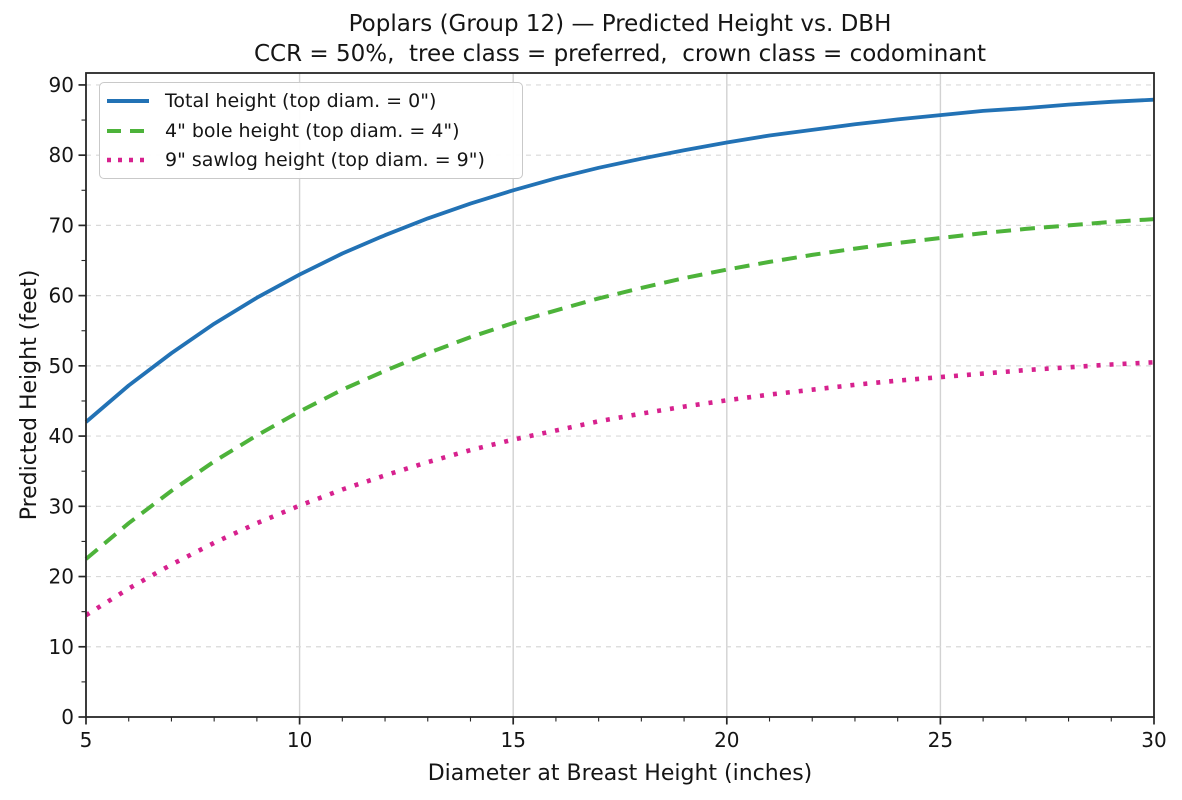 This screenshot has height=800, width=1182. Describe the element at coordinates (512, 740) in the screenshot. I see `x-tick-label: 15` at that location.